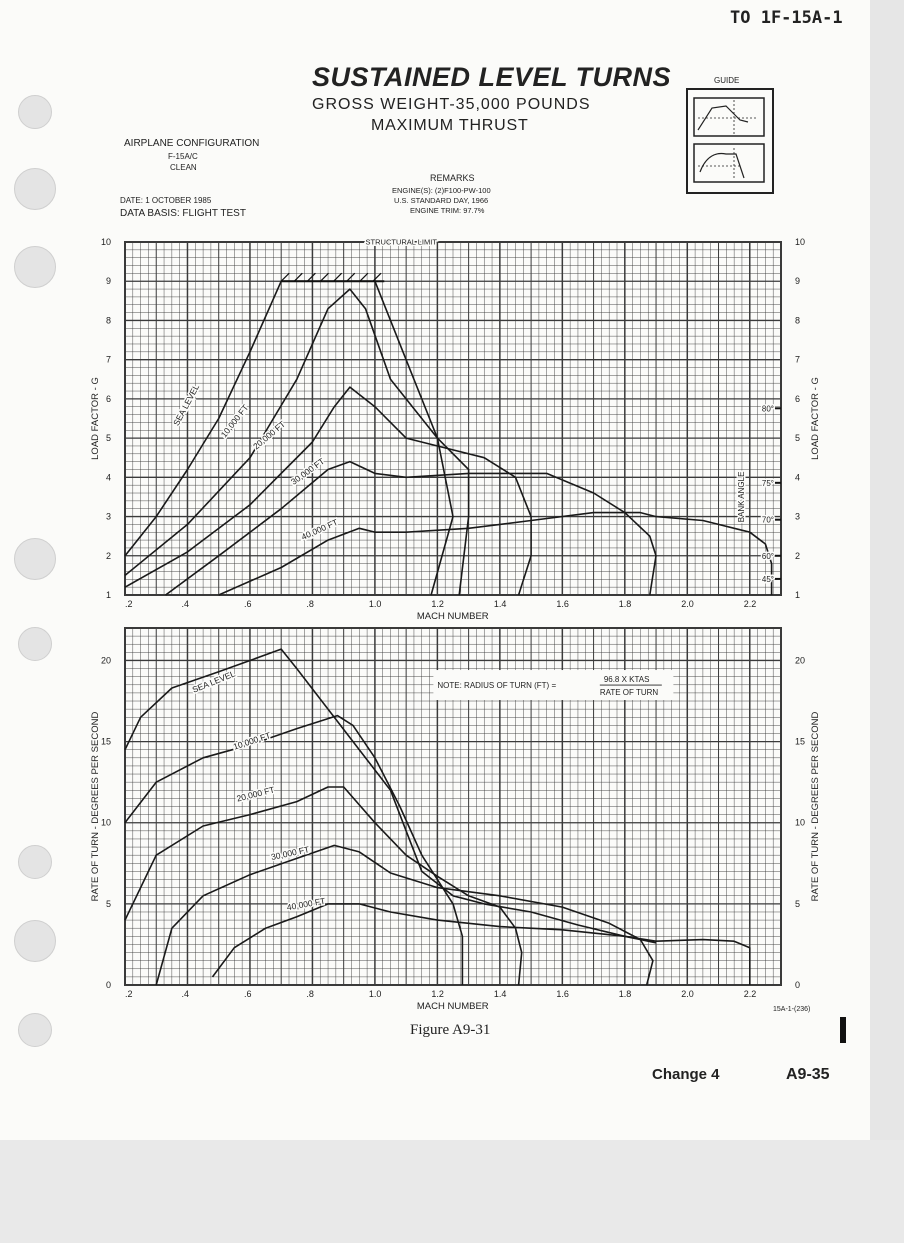 The height and width of the screenshot is (1243, 904). I want to click on y-tick-label-left: 4, so click(108, 477).